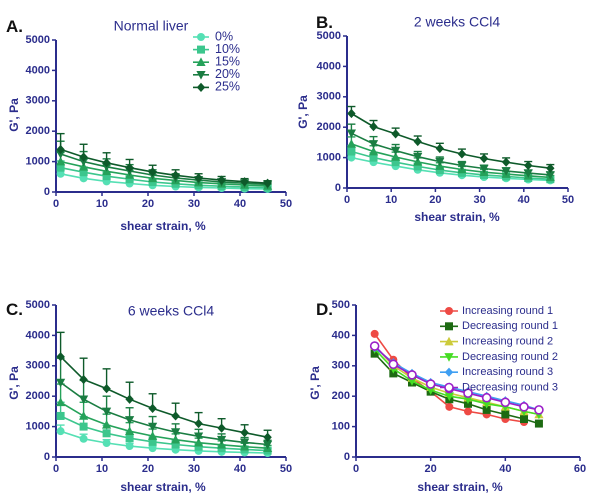 This screenshot has width=590, height=500. Describe the element at coordinates (38, 335) in the screenshot. I see `y-tick-label: 4000` at that location.